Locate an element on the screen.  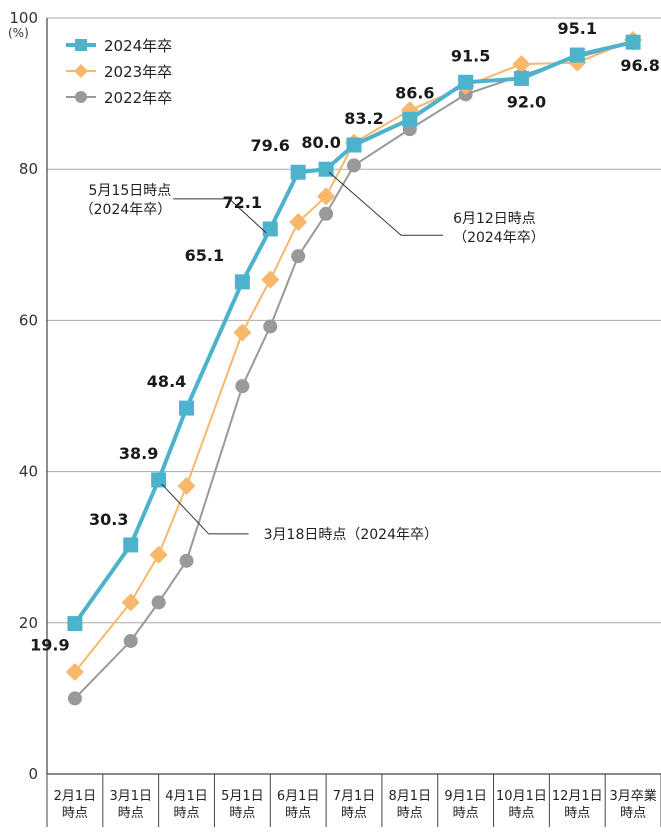
data-label: 95.1 is located at coordinates (577, 28).